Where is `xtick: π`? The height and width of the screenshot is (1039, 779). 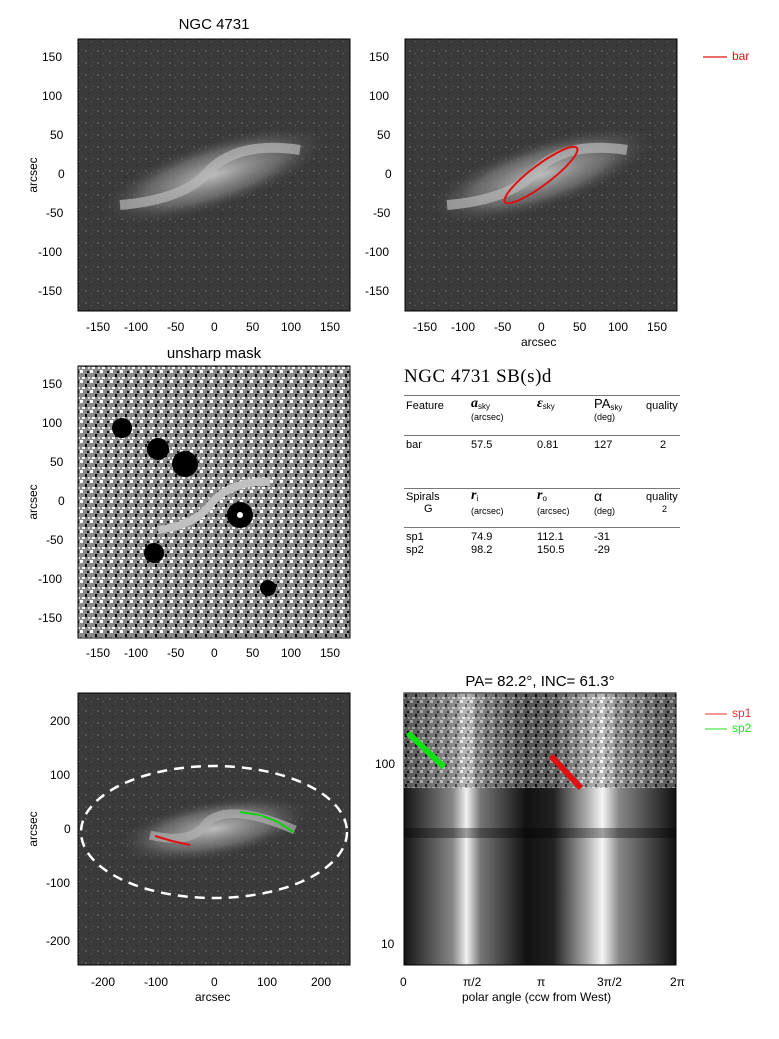
xtick: π is located at coordinates (541, 982).